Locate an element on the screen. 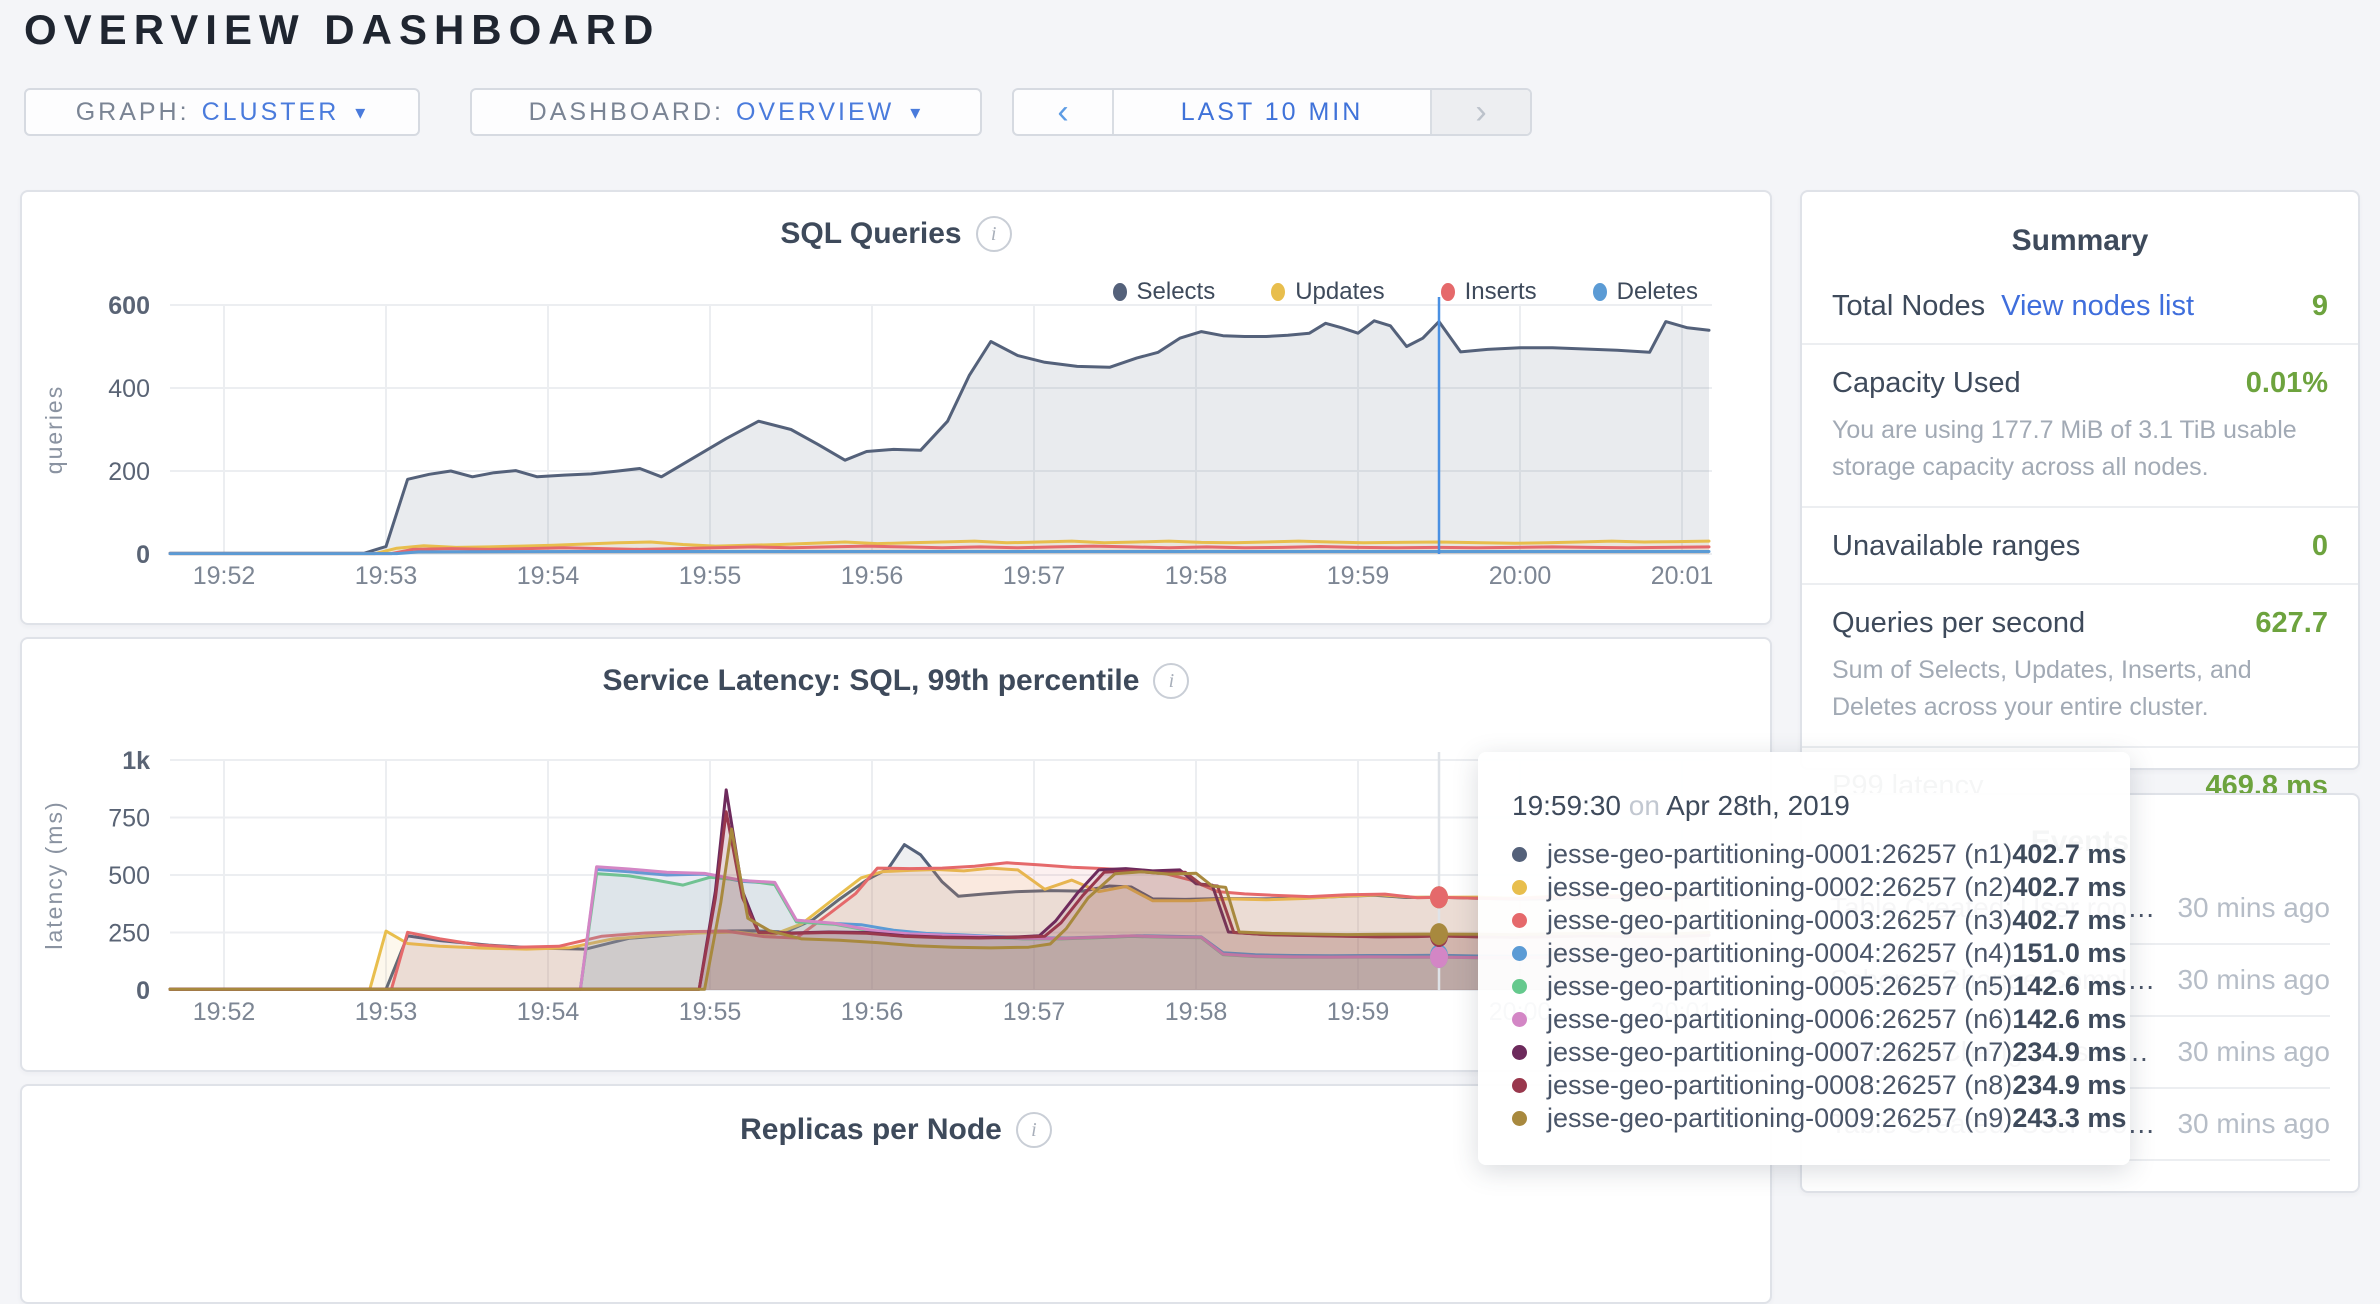  tooltip-node-name: jesse-geo-partitioning-0009:26257 (n9) is located at coordinates (1780, 1118).